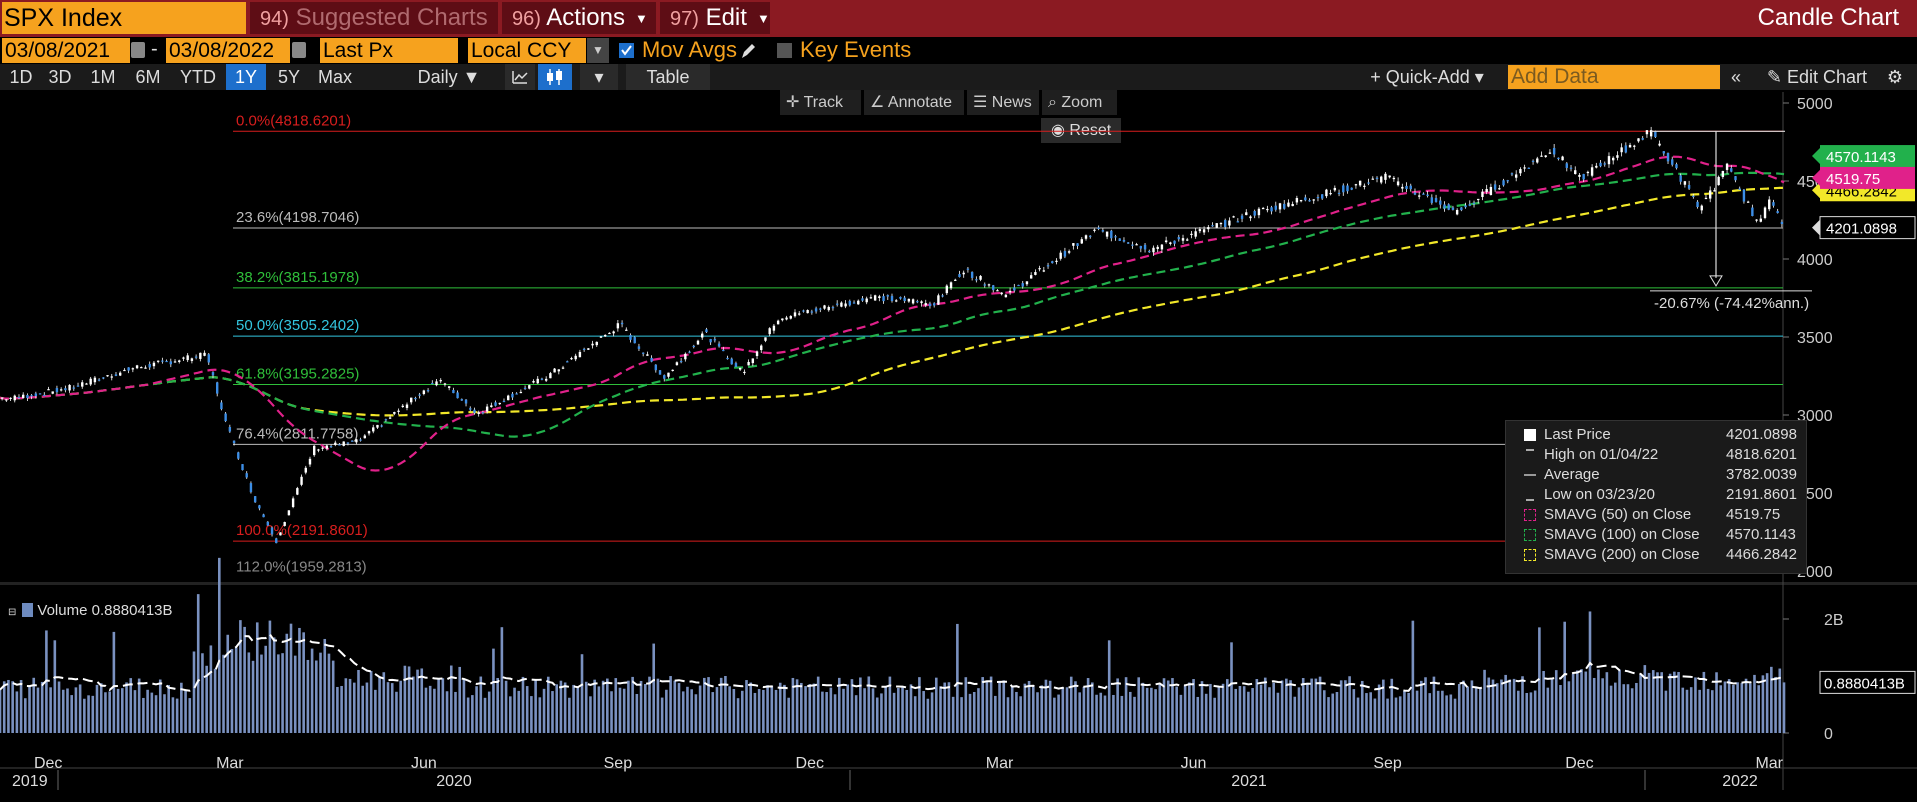 The height and width of the screenshot is (802, 1917). I want to click on reset-button: ◉ Reset, so click(1081, 130).